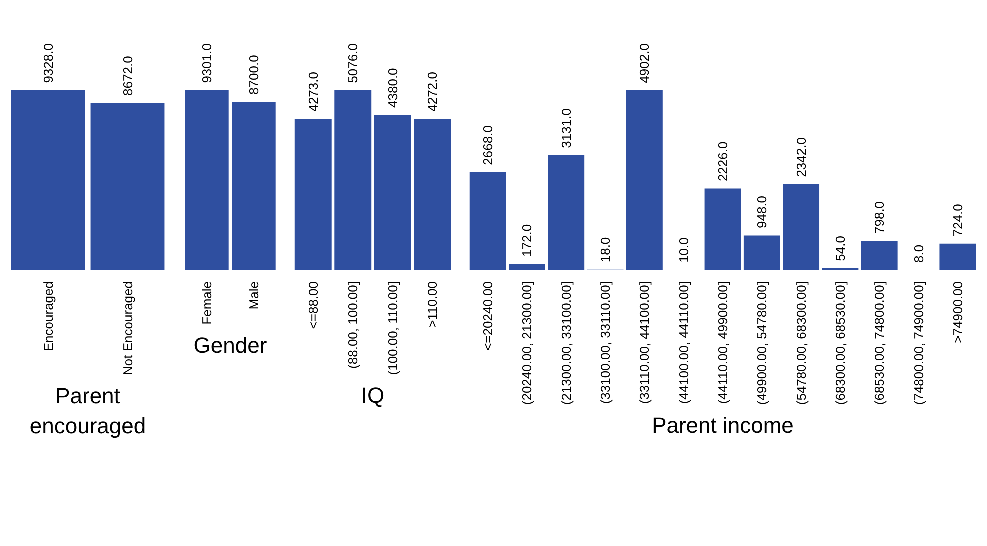 Image resolution: width=987 pixels, height=546 pixels. What do you see at coordinates (801, 344) in the screenshot?
I see `x-tick-label: (54780.00, 68300.00]` at bounding box center [801, 344].